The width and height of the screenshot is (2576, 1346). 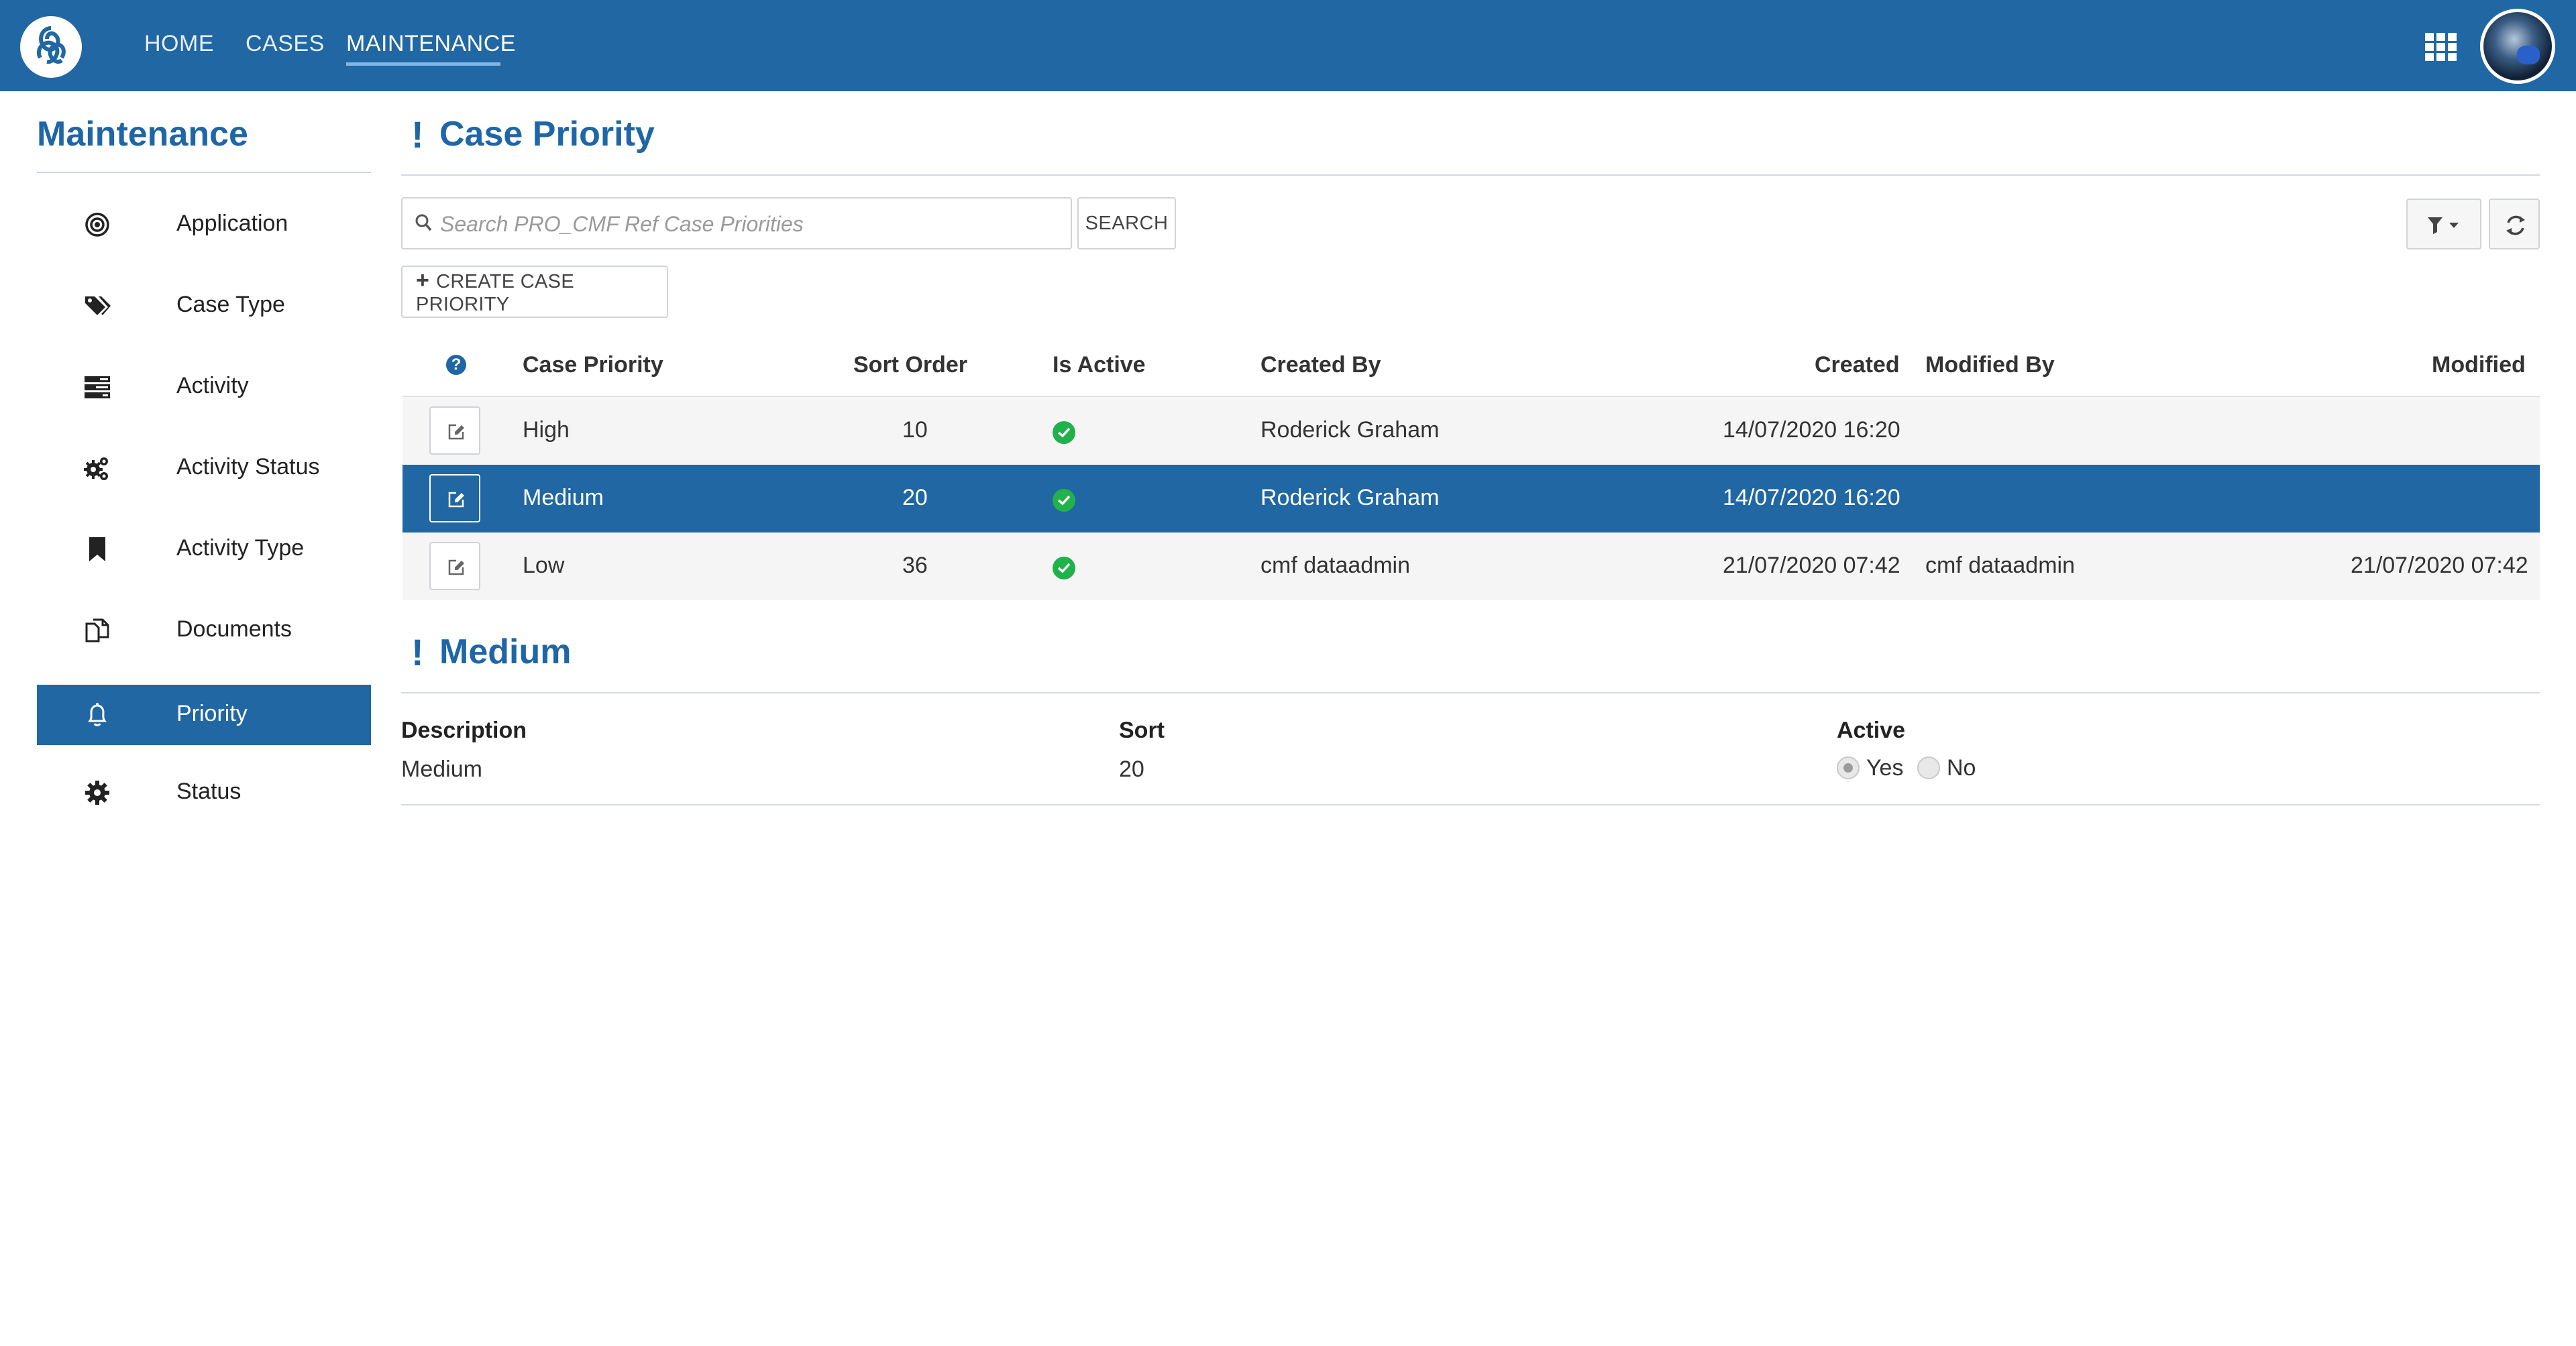 What do you see at coordinates (285, 43) in the screenshot?
I see `nav-cases: CASES` at bounding box center [285, 43].